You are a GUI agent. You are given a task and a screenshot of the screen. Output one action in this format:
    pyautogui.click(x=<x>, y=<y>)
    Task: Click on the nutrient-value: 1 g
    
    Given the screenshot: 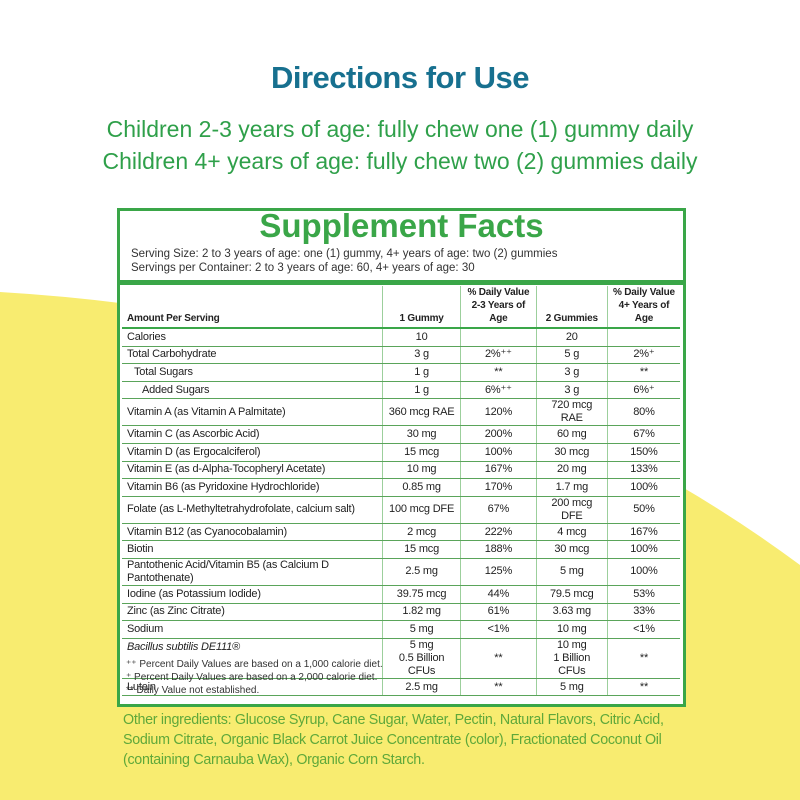 What is the action you would take?
    pyautogui.click(x=421, y=372)
    